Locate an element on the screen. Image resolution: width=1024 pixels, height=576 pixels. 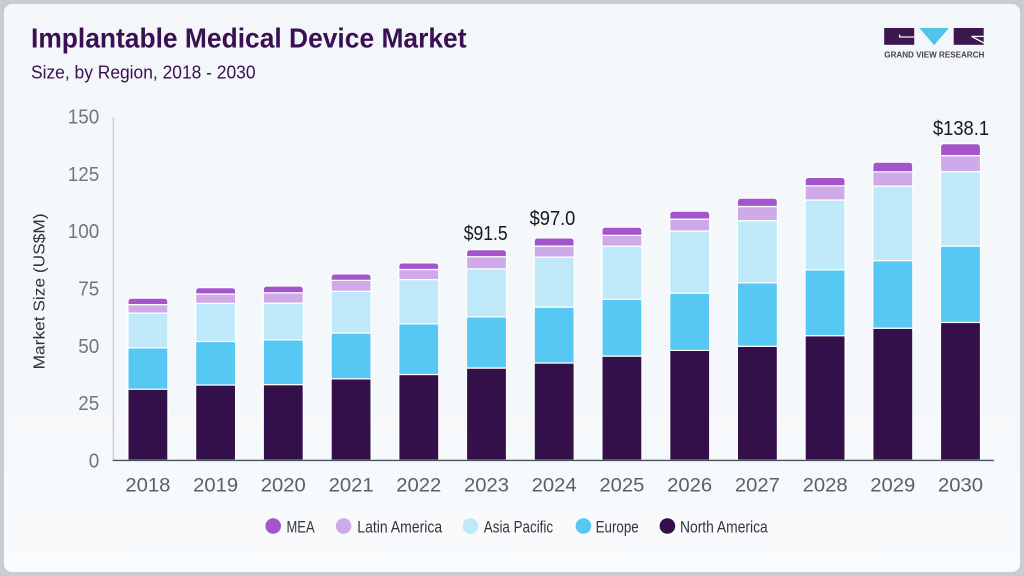
svg-text: 2021 is located at coordinates (351, 486).